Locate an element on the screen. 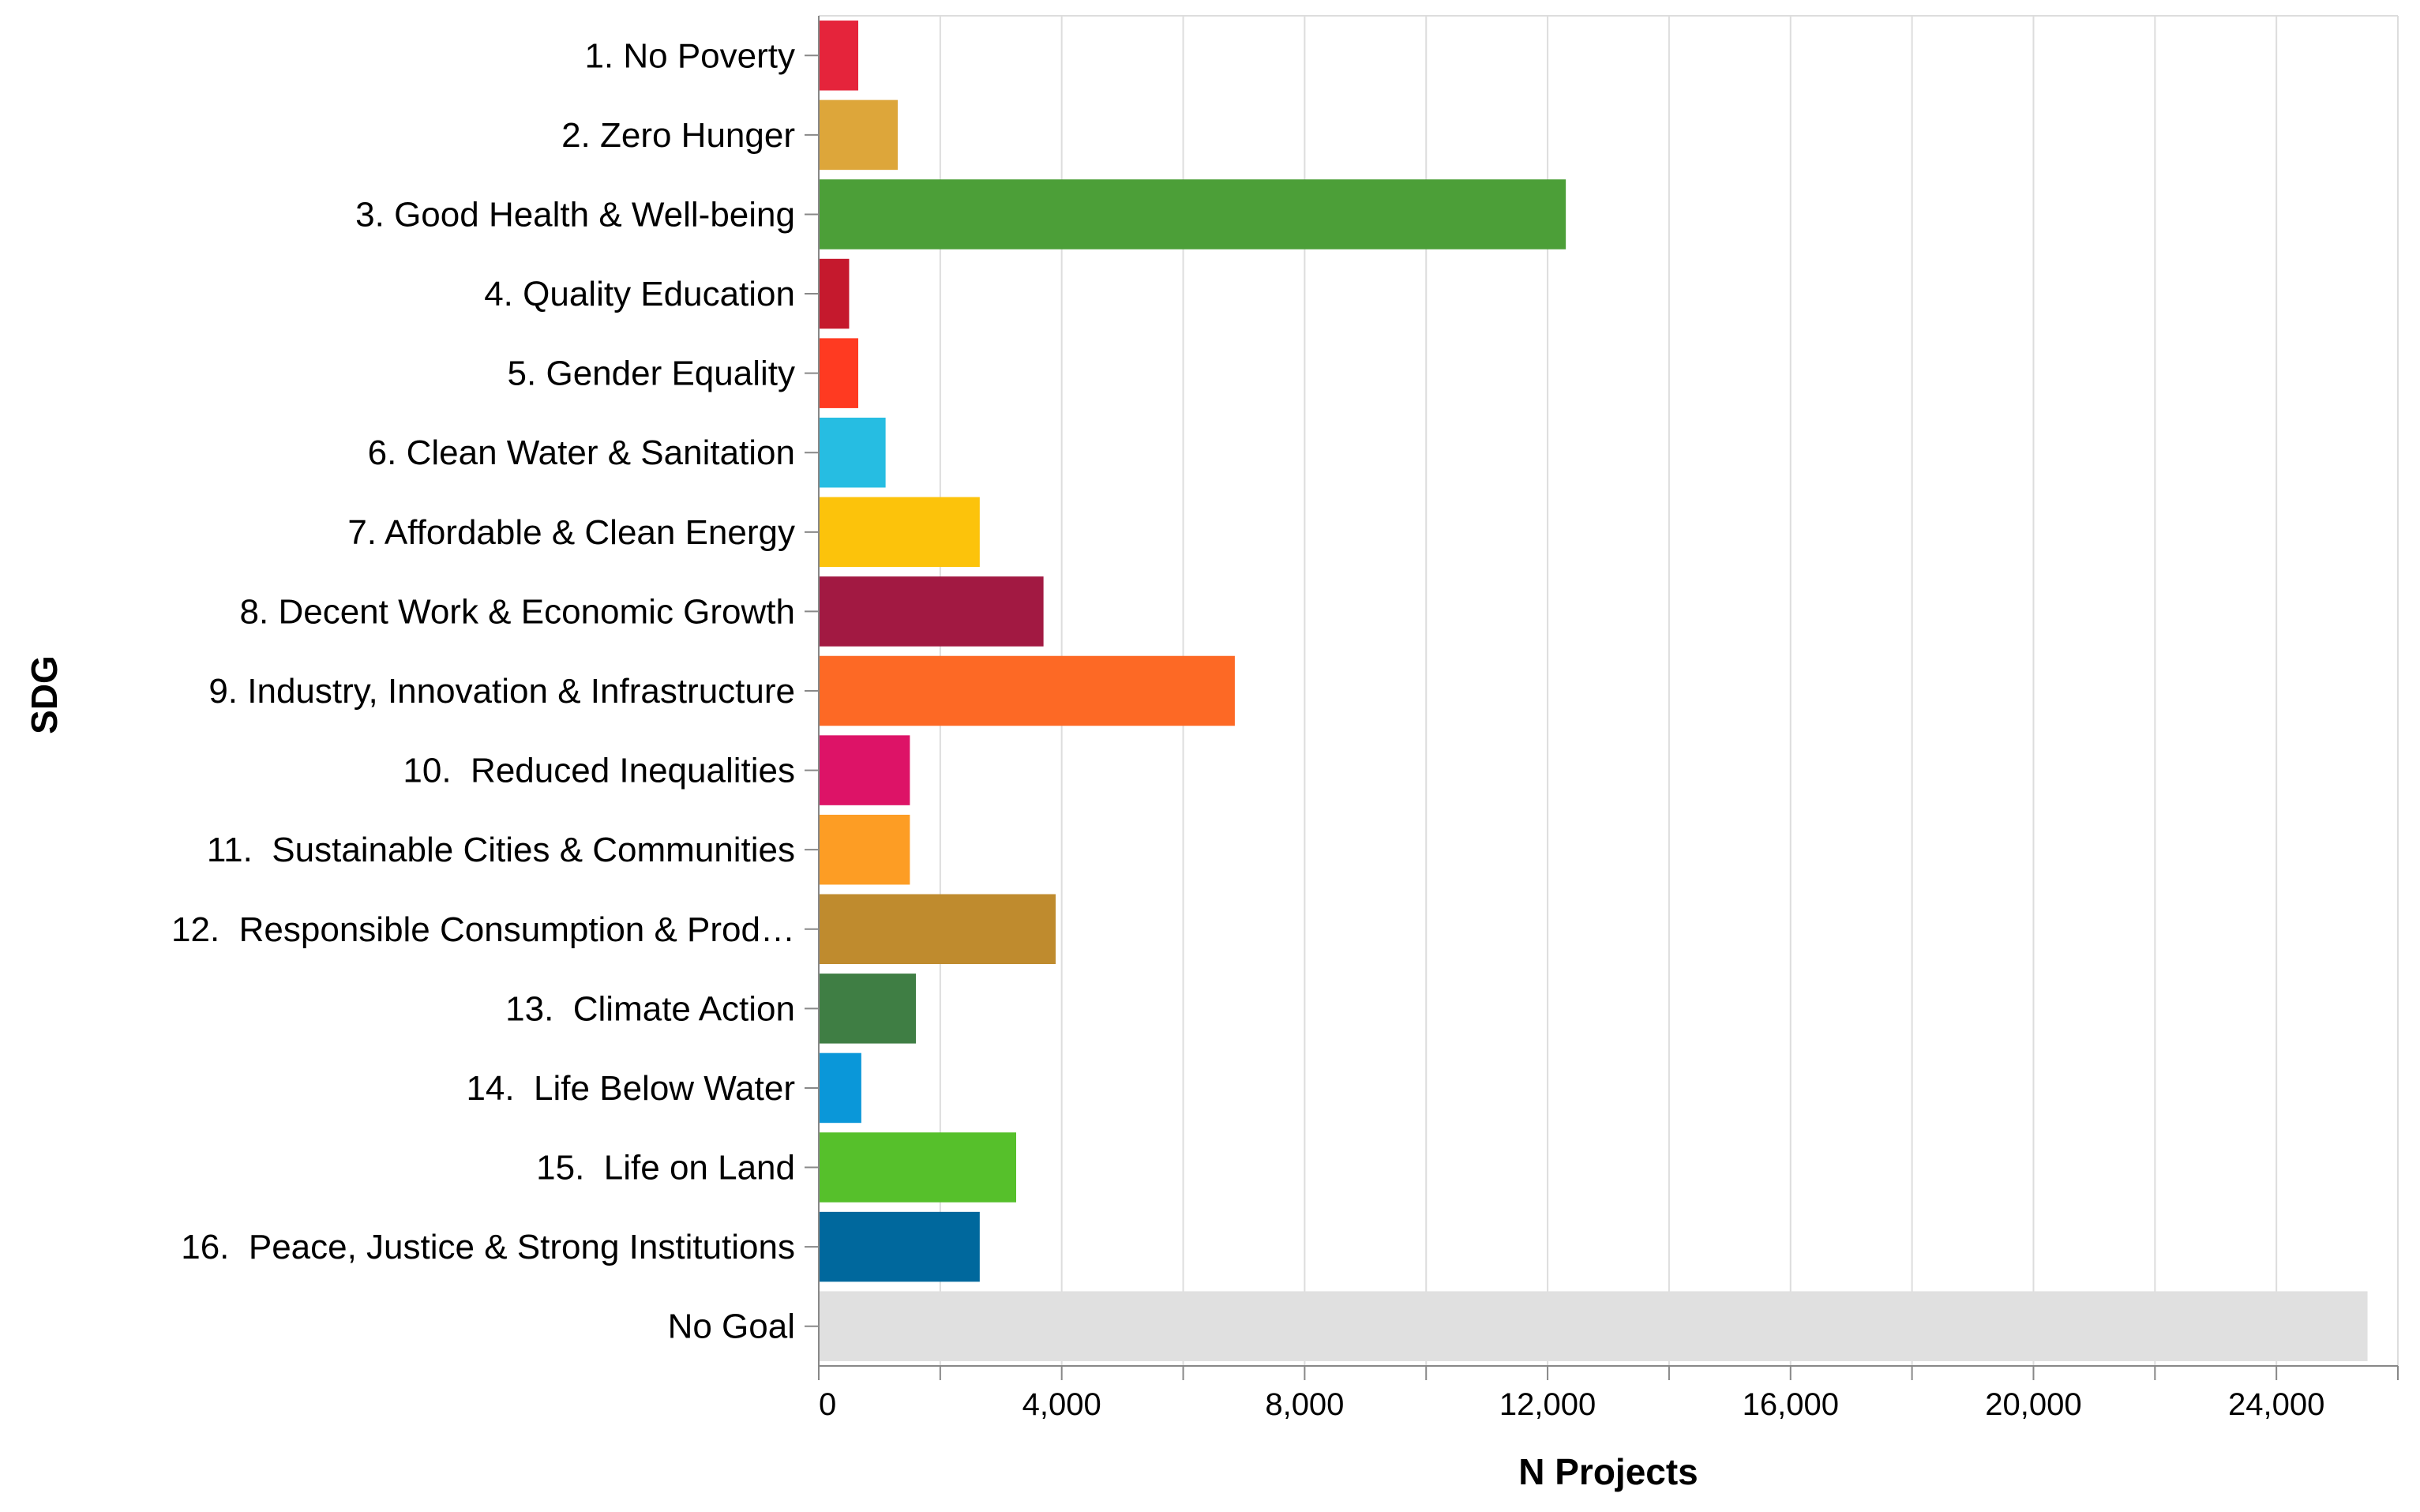 The height and width of the screenshot is (1512, 2420). category-label: 1. No Poverty is located at coordinates (689, 55).